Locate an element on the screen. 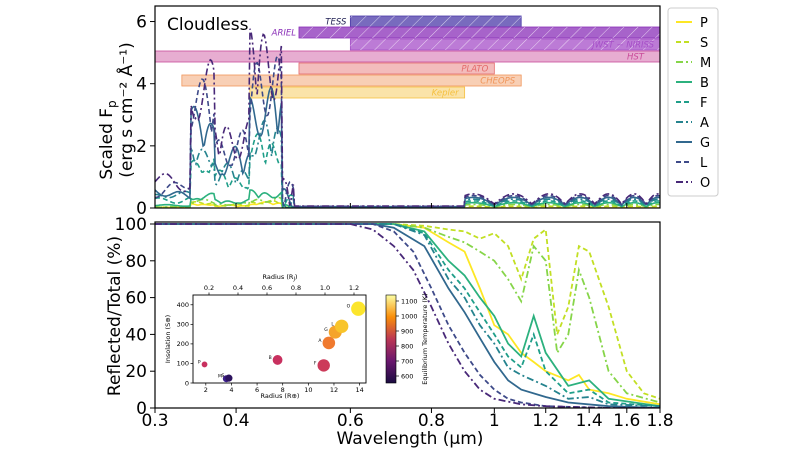 The image size is (805, 450). bottom-xtick-label: 1.8 is located at coordinates (659, 421).